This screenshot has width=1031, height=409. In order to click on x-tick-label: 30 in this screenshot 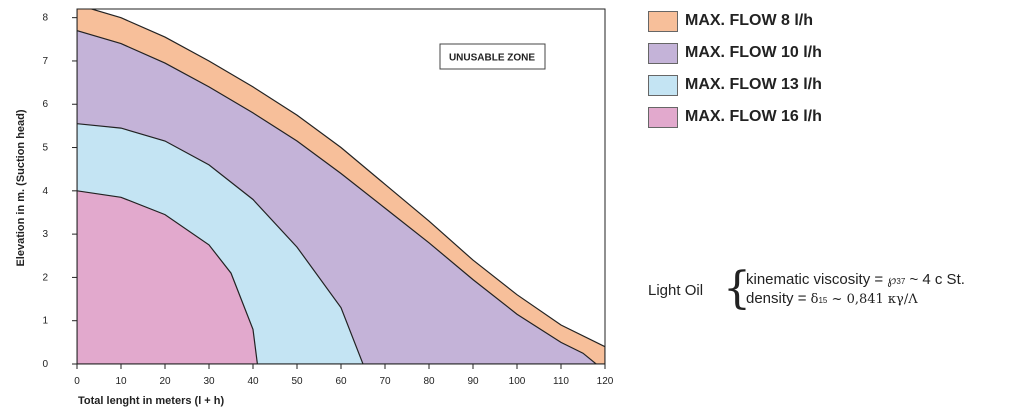, I will do `click(209, 381)`.